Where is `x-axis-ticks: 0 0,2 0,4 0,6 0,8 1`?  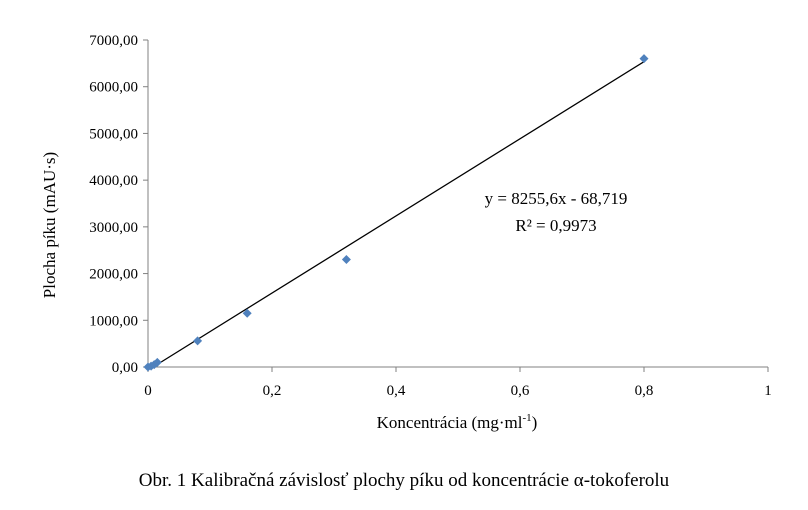 x-axis-ticks: 0 0,2 0,4 0,6 0,8 1 is located at coordinates (458, 383).